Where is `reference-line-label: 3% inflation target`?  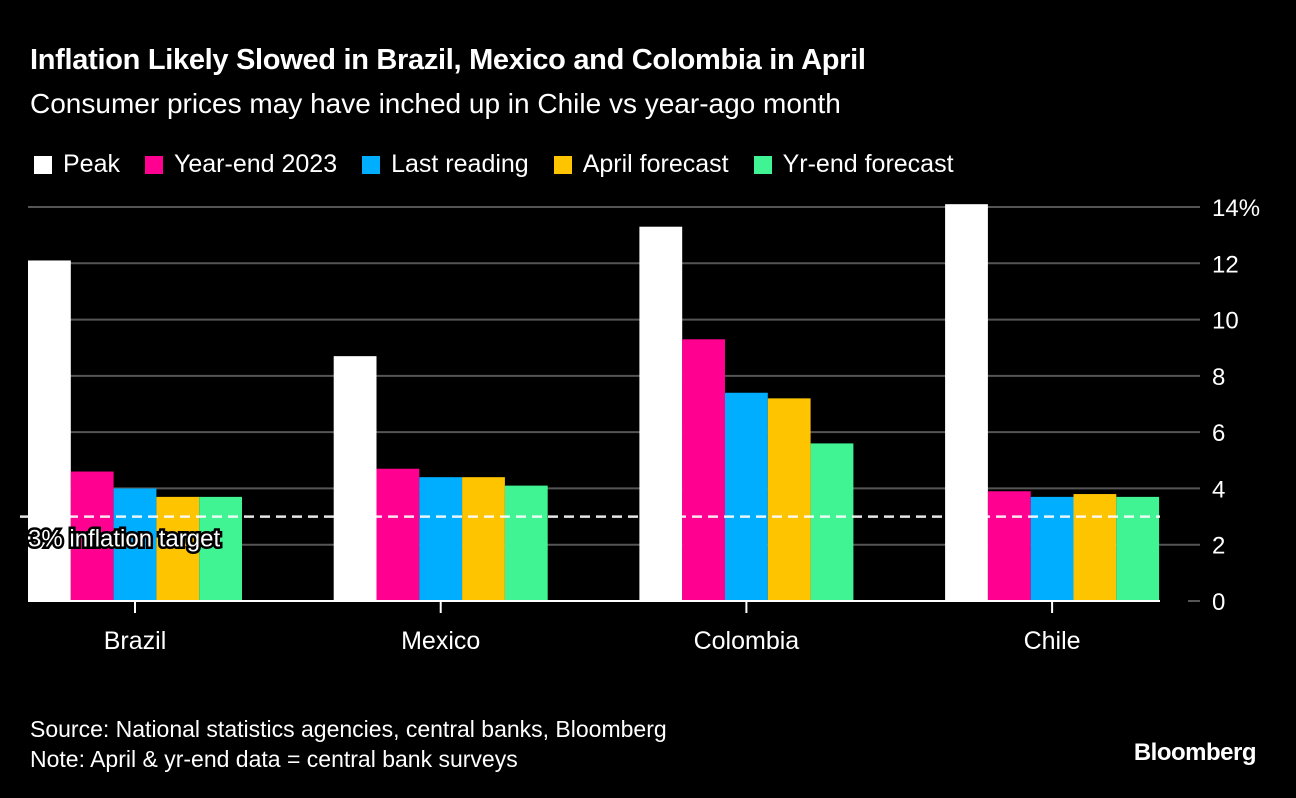 reference-line-label: 3% inflation target is located at coordinates (124, 539).